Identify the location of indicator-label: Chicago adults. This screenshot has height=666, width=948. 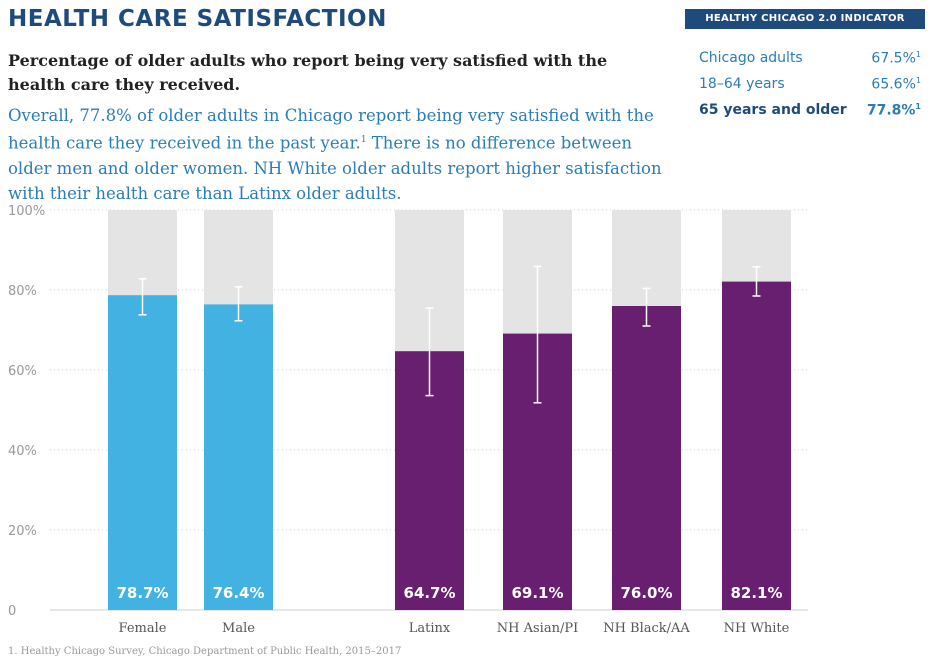
(751, 58).